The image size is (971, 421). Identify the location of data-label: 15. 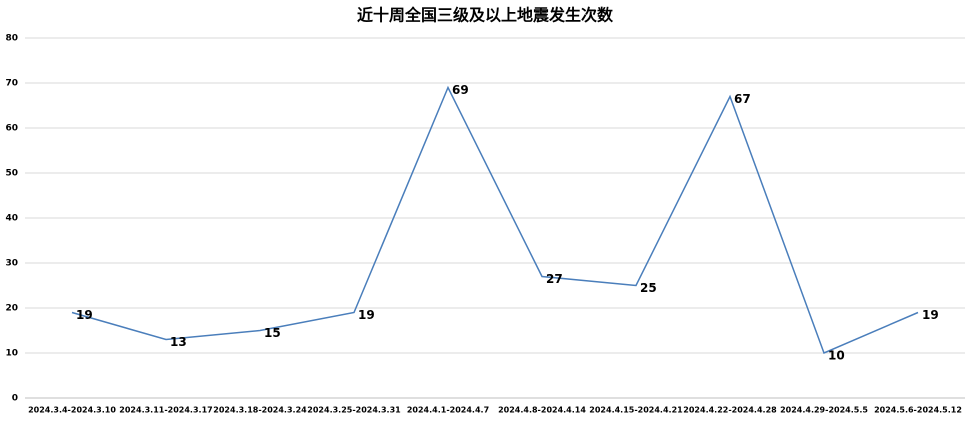
(272, 333).